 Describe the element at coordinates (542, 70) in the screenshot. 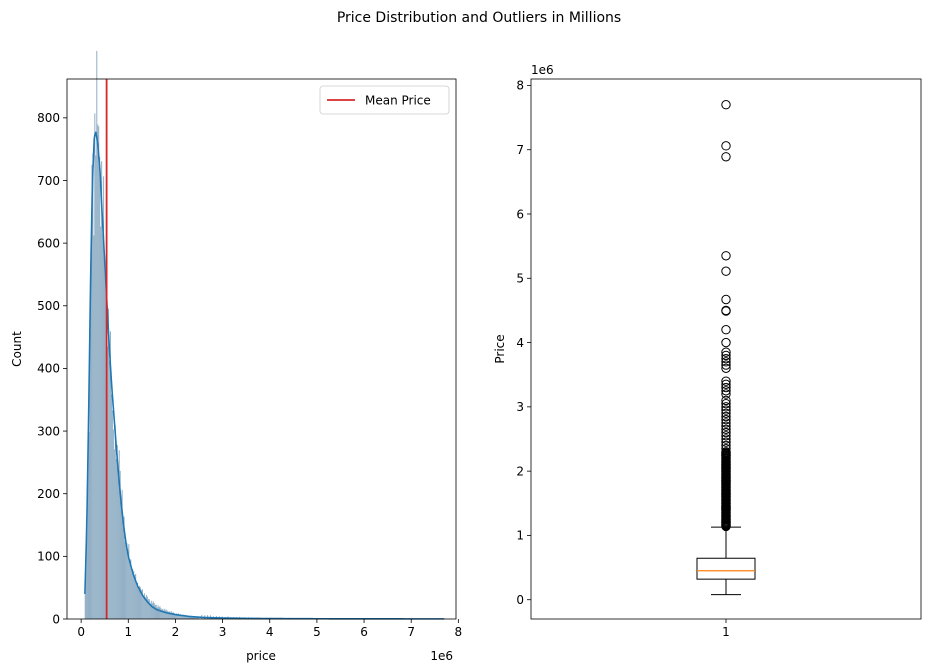

I see `boxplot-y-offset-label: 1e6` at that location.